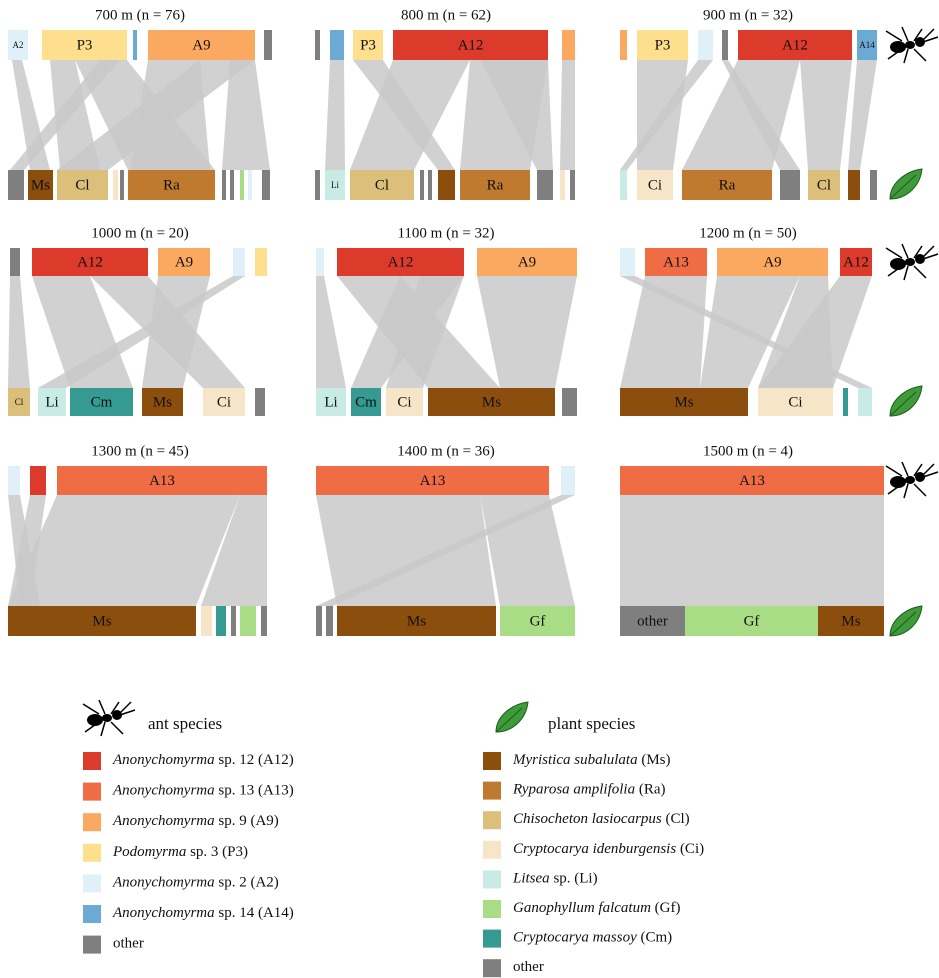  I want to click on legend-label: Cryptocarya massoy (Cm), so click(592, 938).